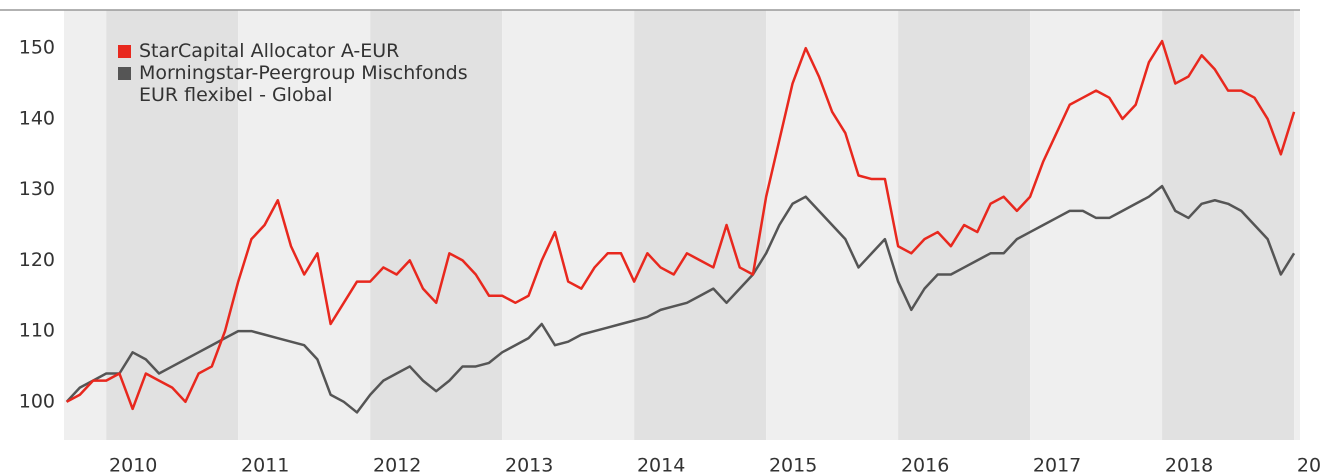 The height and width of the screenshot is (475, 1321). Describe the element at coordinates (1189, 465) in the screenshot. I see `x-tick-label: 2018` at that location.